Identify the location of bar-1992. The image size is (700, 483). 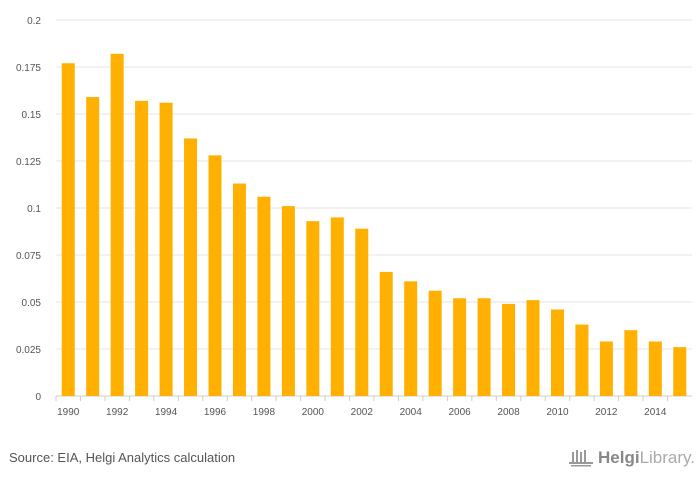
(117, 225).